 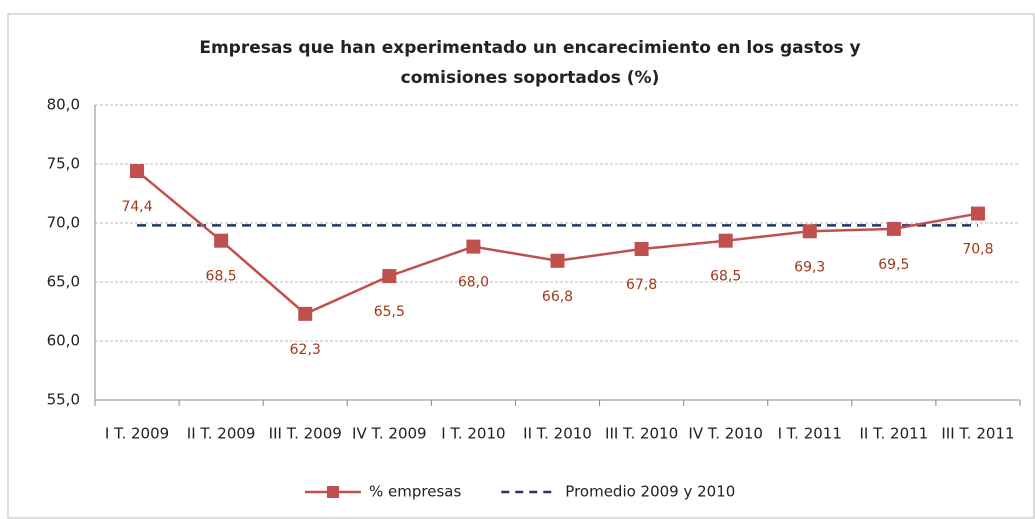 What do you see at coordinates (473, 283) in the screenshot?
I see `data-label: 68,0` at bounding box center [473, 283].